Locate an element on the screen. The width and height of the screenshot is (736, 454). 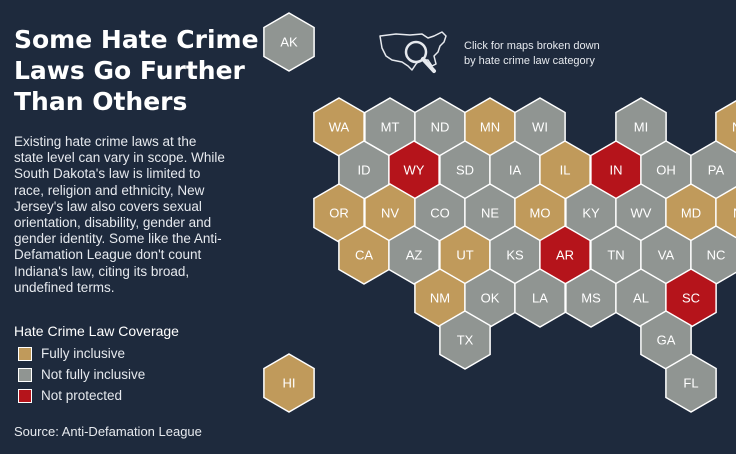
legend-label: Not fully inclusive is located at coordinates (93, 374).